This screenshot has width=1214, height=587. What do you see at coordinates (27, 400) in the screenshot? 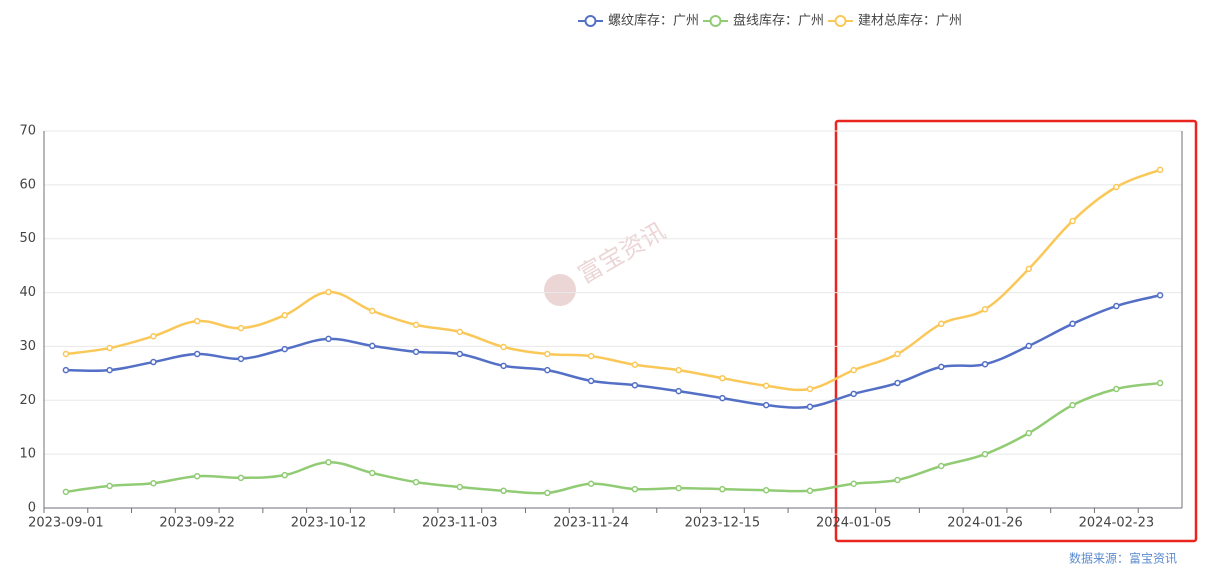
I see `y-tick-label: 20` at bounding box center [27, 400].